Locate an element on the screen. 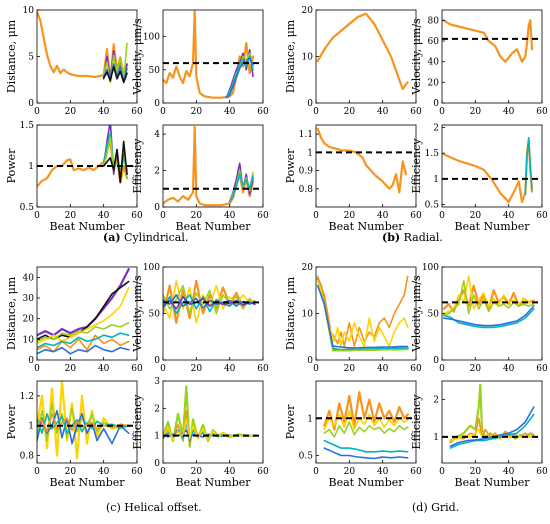  caption-b-text: Radial. is located at coordinates (423, 237).